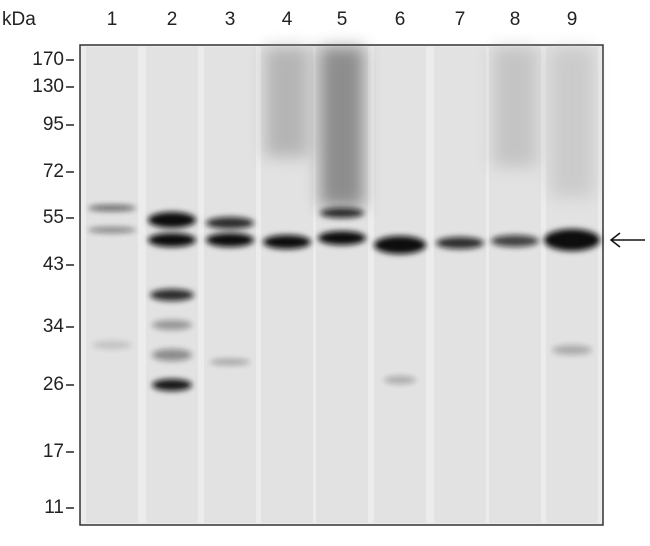 The height and width of the screenshot is (546, 650). Describe the element at coordinates (53, 283) in the screenshot. I see `marker-labels: 170 130 95 72 55 43 34 26 17 11` at that location.